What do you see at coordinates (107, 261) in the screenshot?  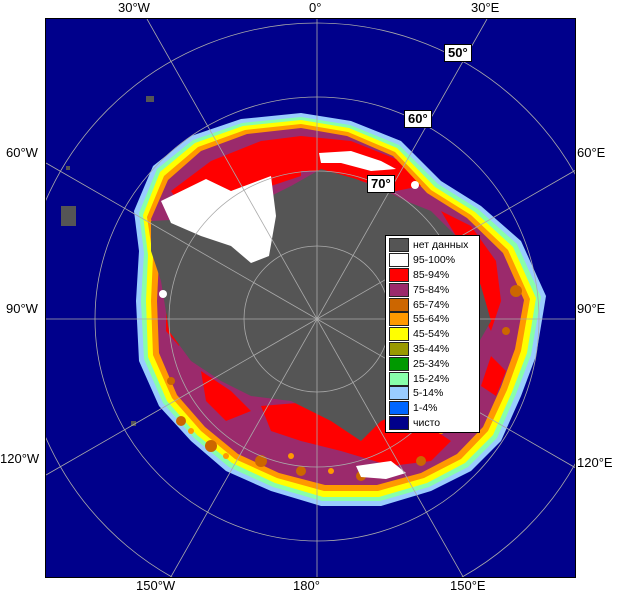 I see `no-data-specks` at bounding box center [107, 261].